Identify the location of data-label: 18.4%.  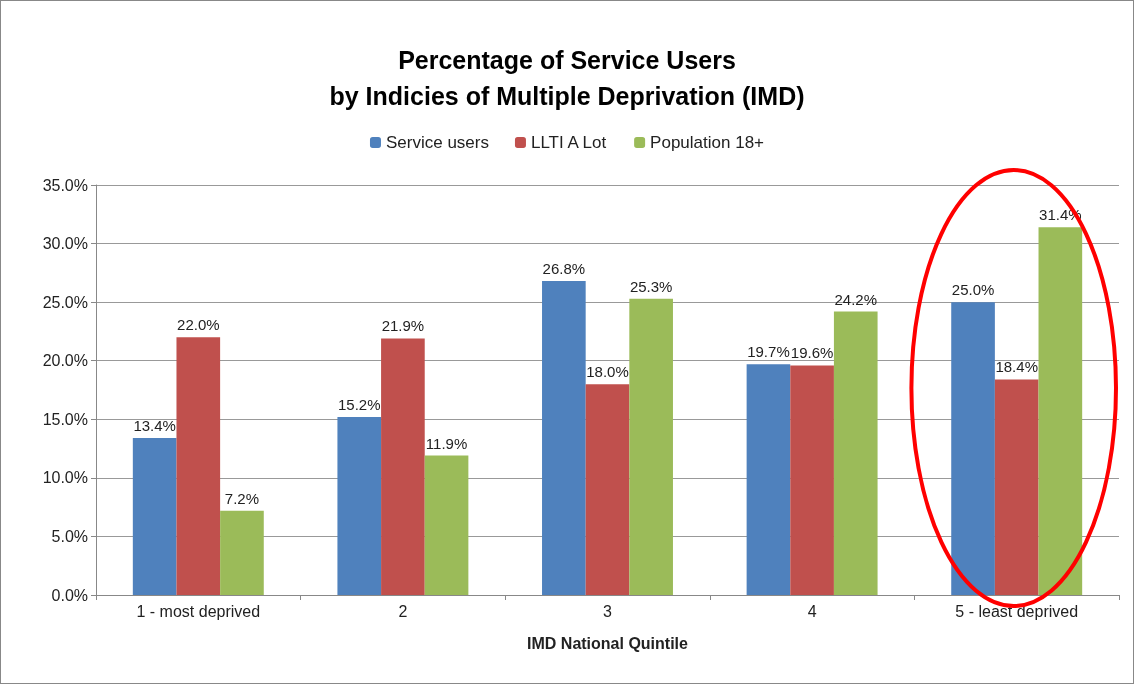
(1016, 367).